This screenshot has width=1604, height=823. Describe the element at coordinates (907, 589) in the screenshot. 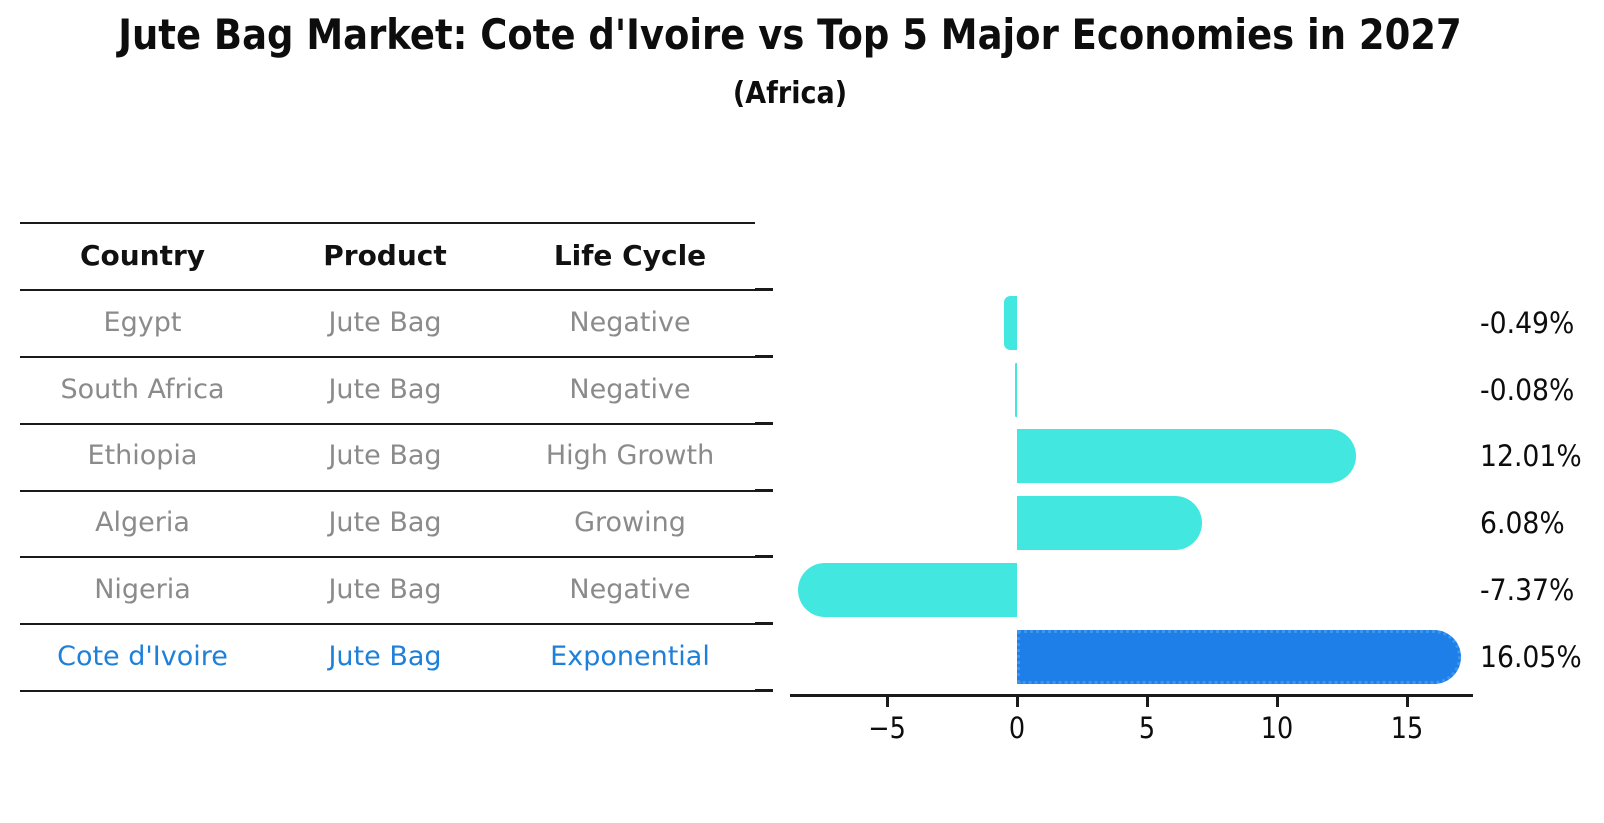

I see `bar-nigeria` at that location.